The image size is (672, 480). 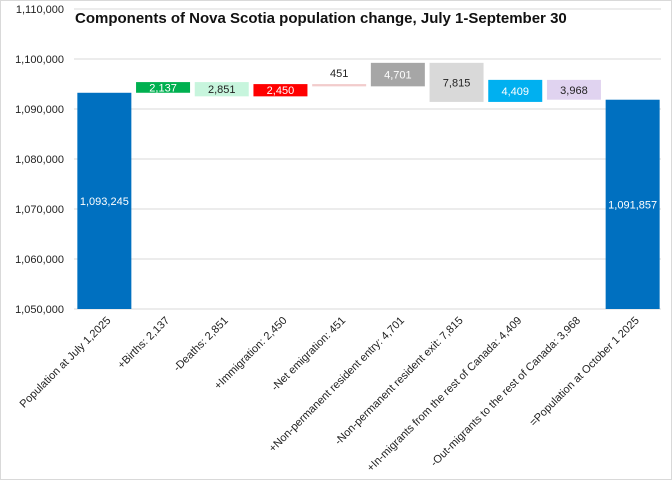 I want to click on data-label: 1,093,245, so click(x=104, y=202).